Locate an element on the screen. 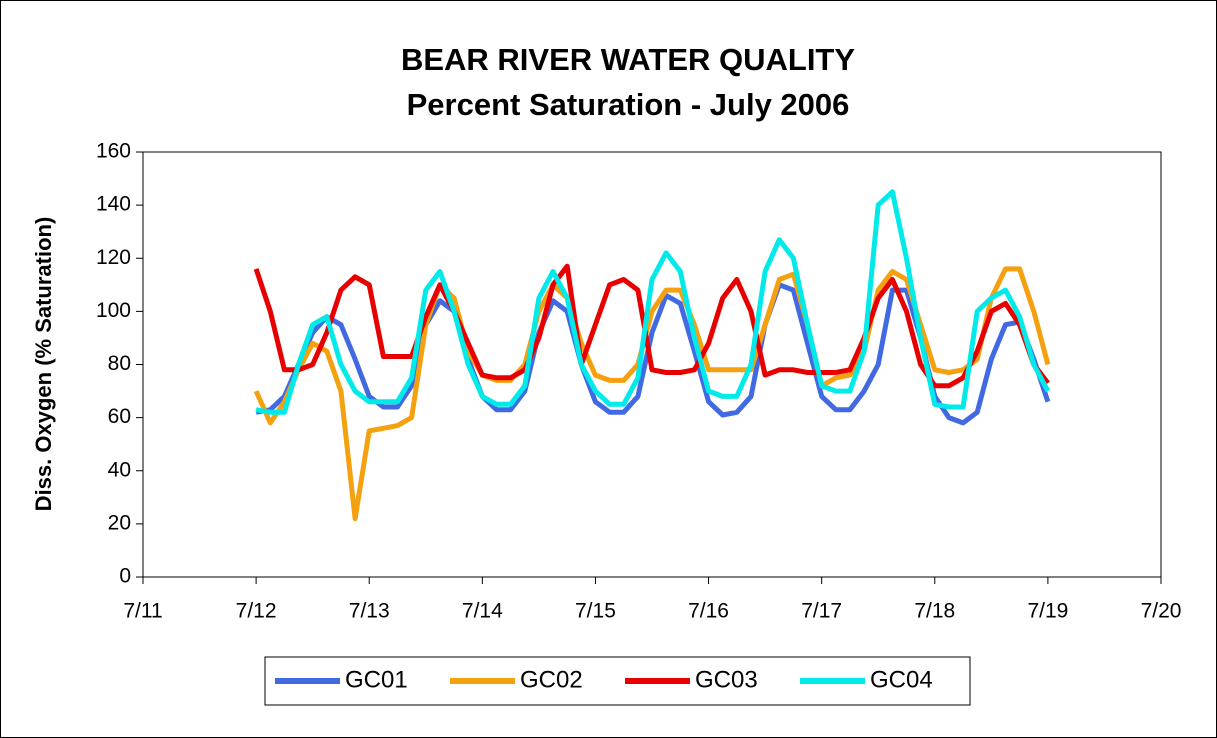 The width and height of the screenshot is (1217, 738). y-tick-label: 80 is located at coordinates (119, 363).